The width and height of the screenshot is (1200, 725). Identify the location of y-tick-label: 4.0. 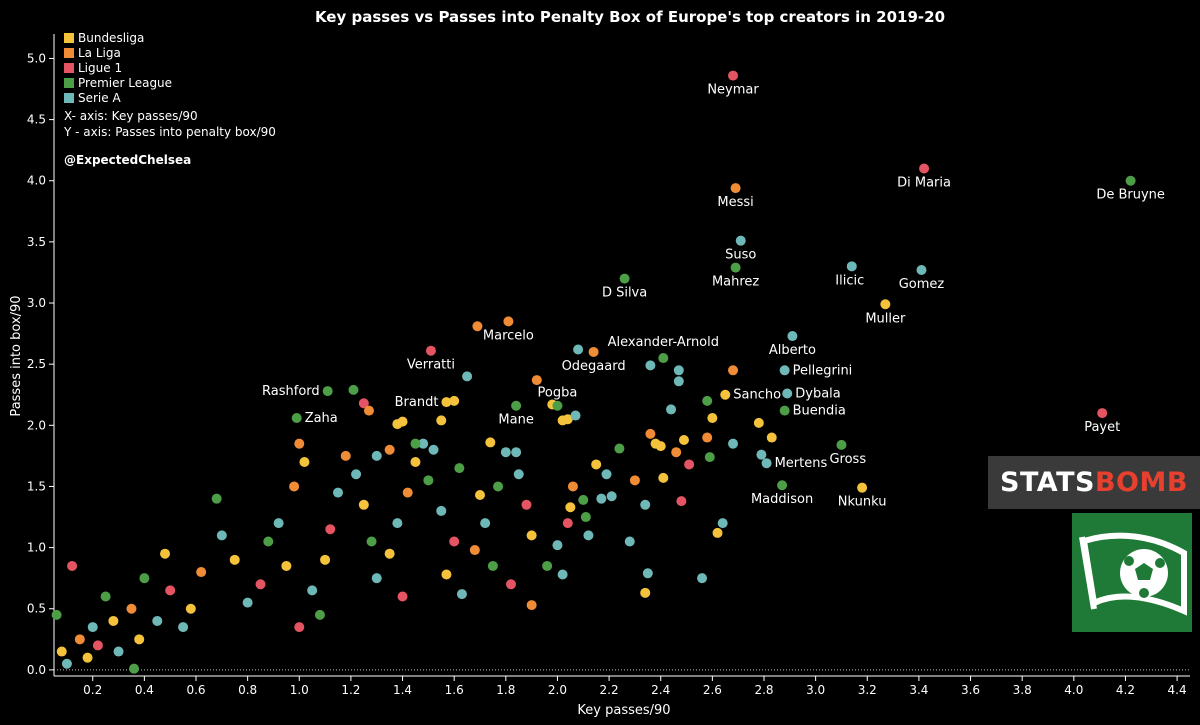
(36, 181).